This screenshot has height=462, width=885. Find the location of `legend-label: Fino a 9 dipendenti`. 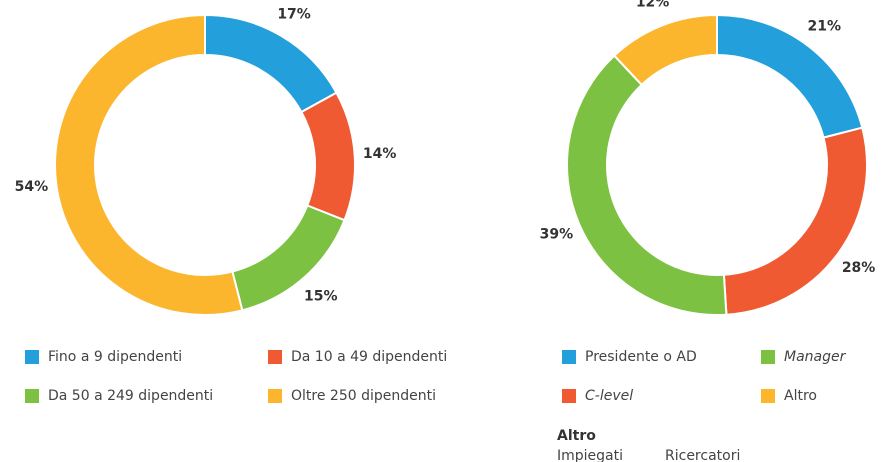

legend-label: Fino a 9 dipendenti is located at coordinates (115, 357).